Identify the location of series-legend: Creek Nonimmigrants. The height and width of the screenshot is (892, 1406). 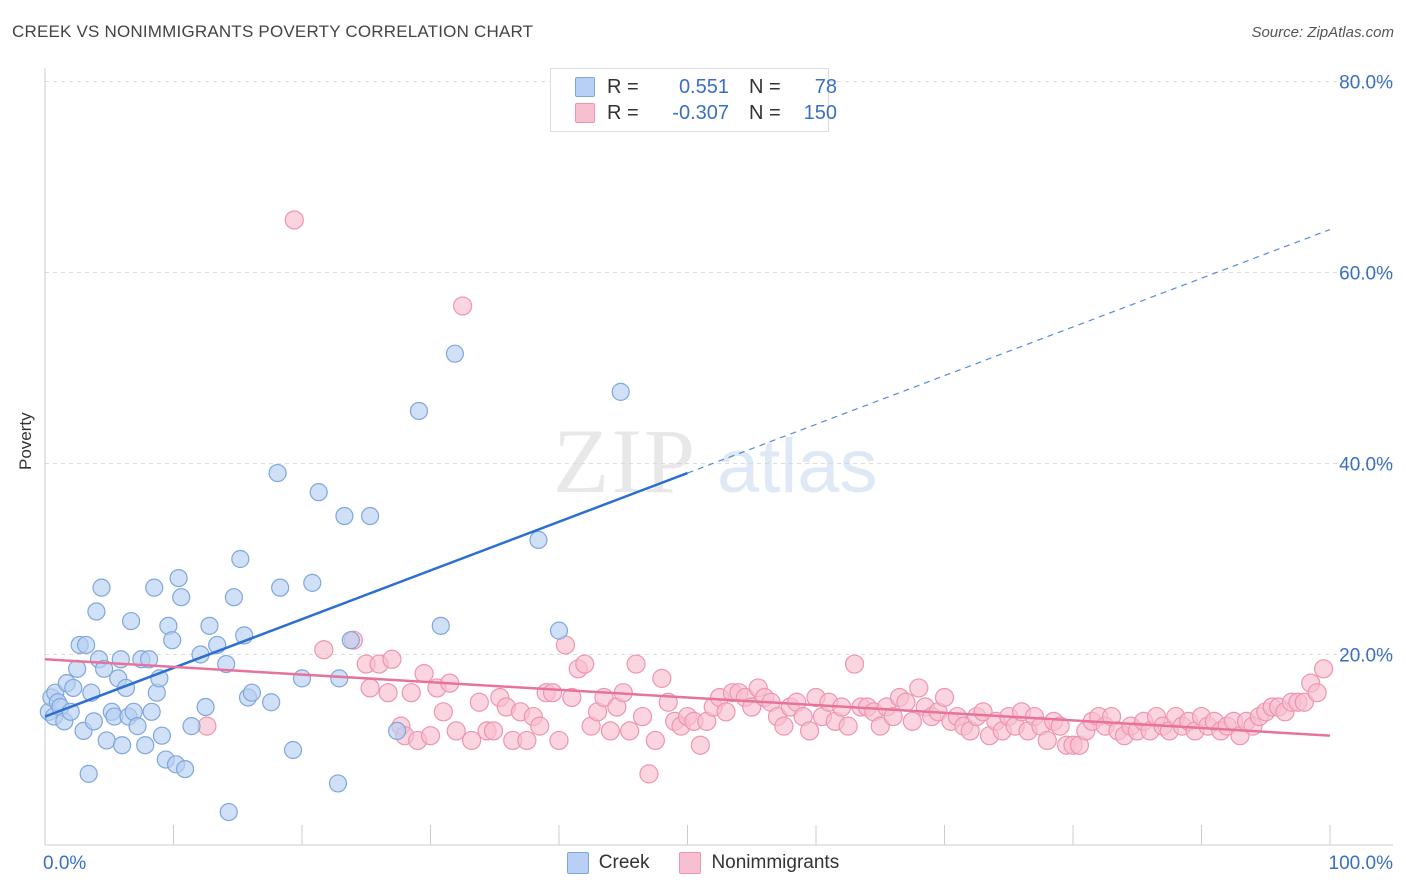
(703, 863).